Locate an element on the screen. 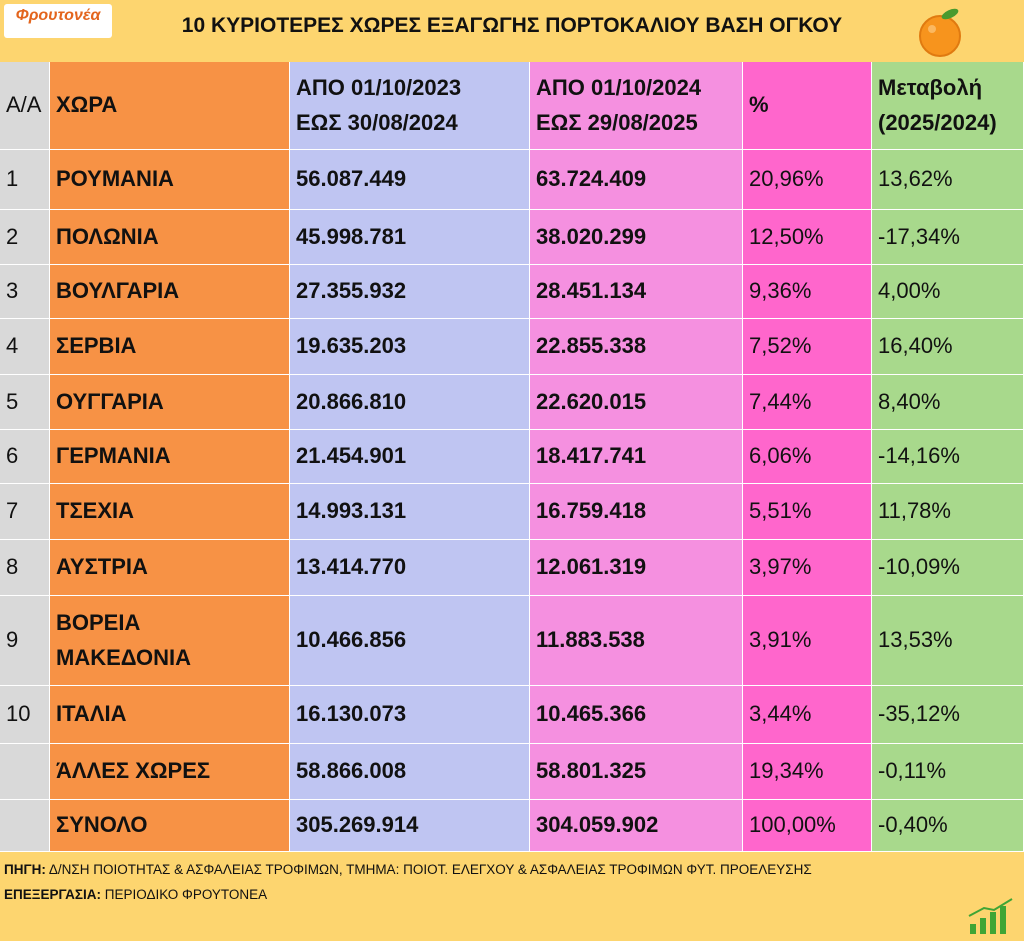 The image size is (1024, 941). table-cell: 18.417.741 is located at coordinates (636, 457).